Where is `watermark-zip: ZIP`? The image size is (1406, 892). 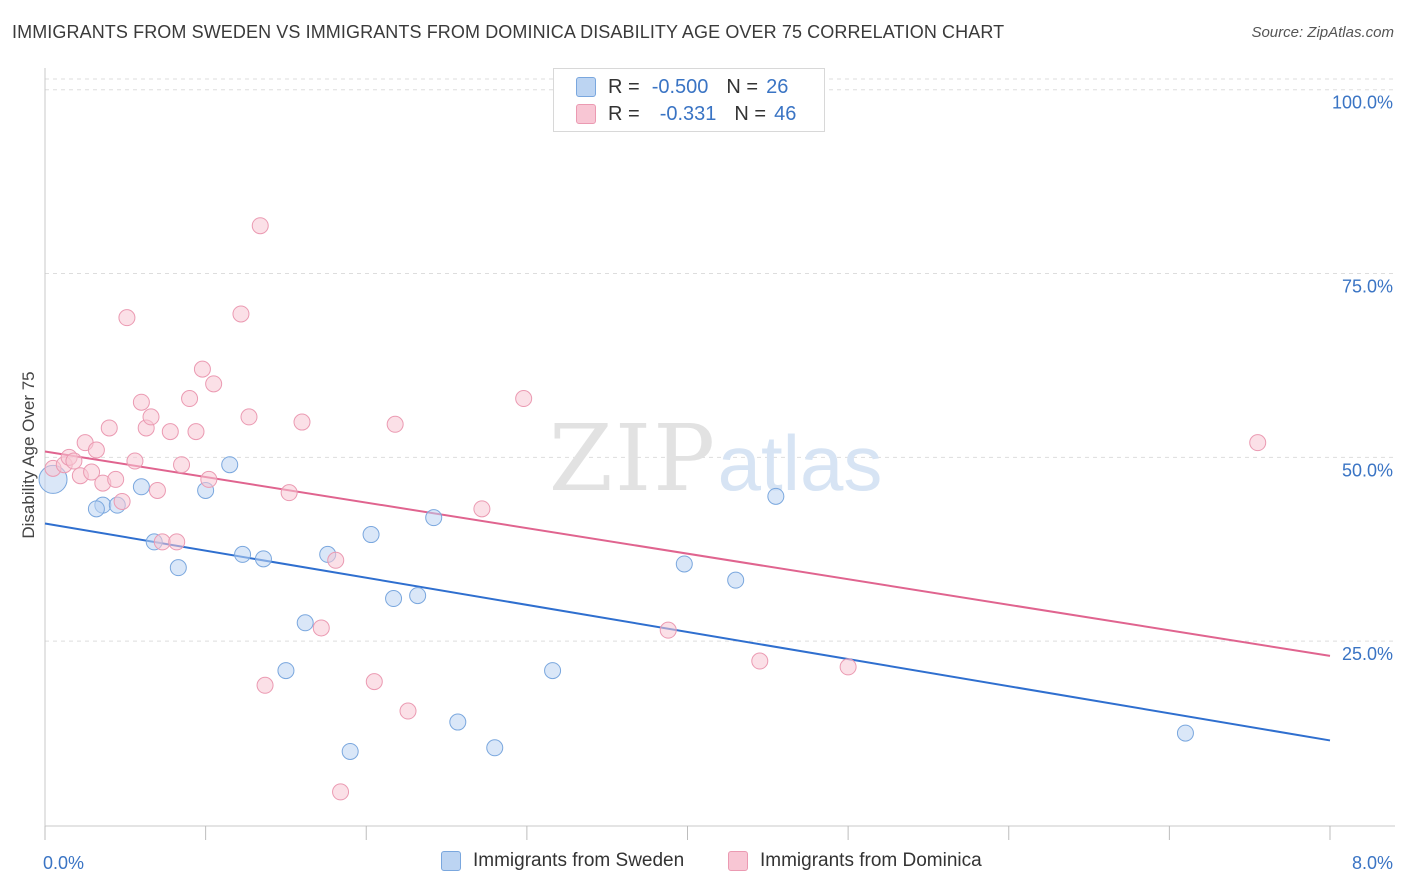
watermark-zip: ZIP is located at coordinates (633, 458).